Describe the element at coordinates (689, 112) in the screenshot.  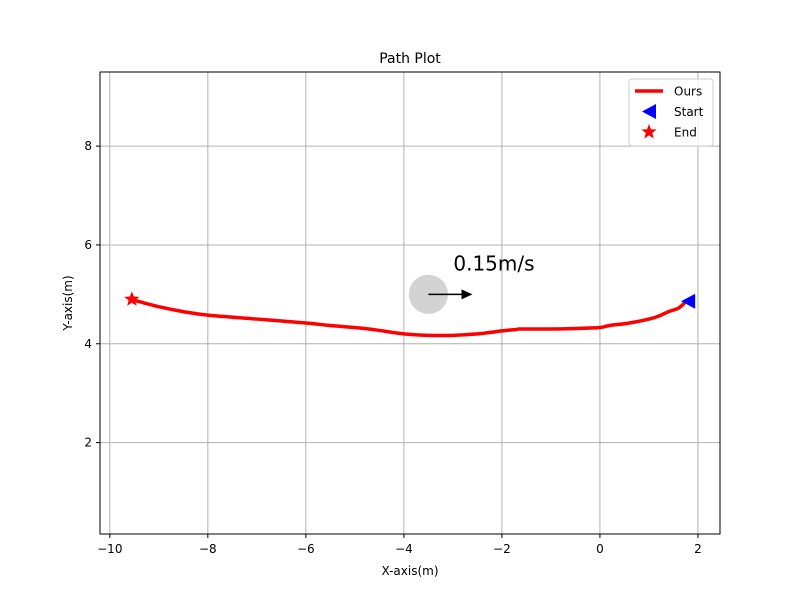
I see `legend-label: Start` at that location.